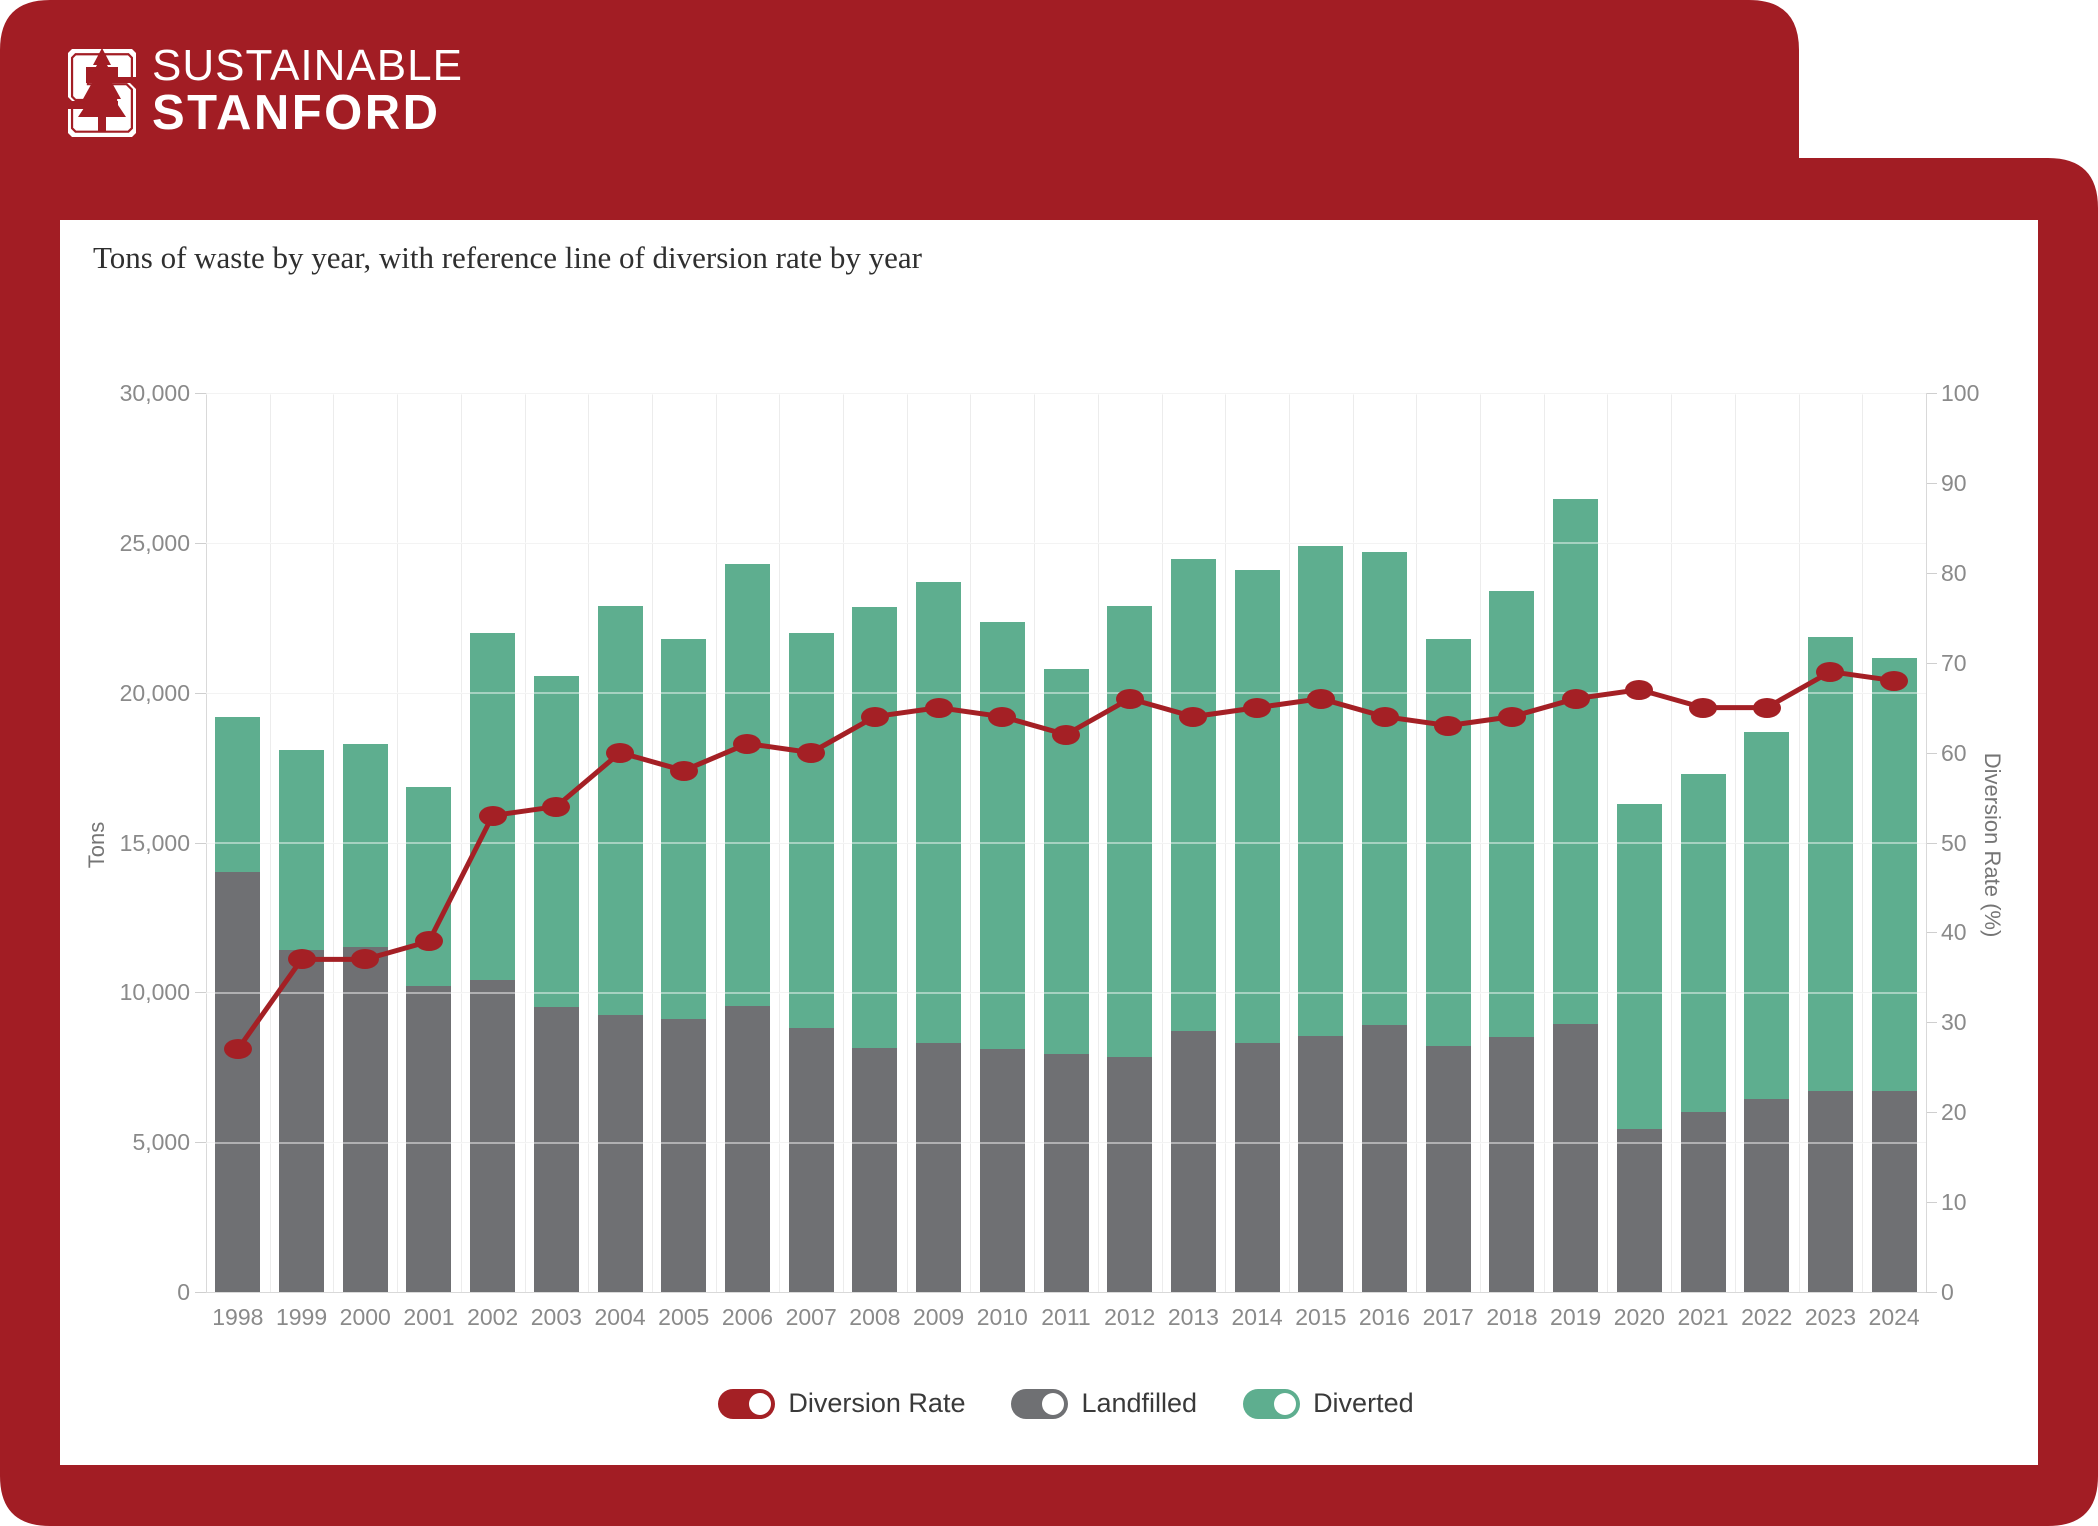 The image size is (2098, 1526). I want to click on diversion-rate-point-2008, so click(874, 716).